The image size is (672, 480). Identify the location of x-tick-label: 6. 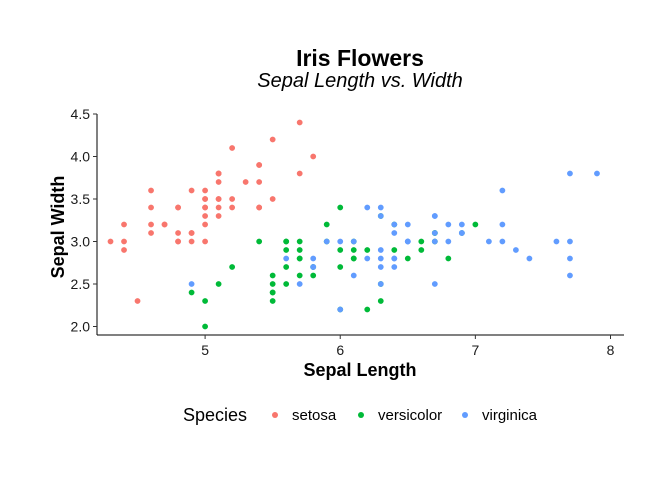
(340, 350).